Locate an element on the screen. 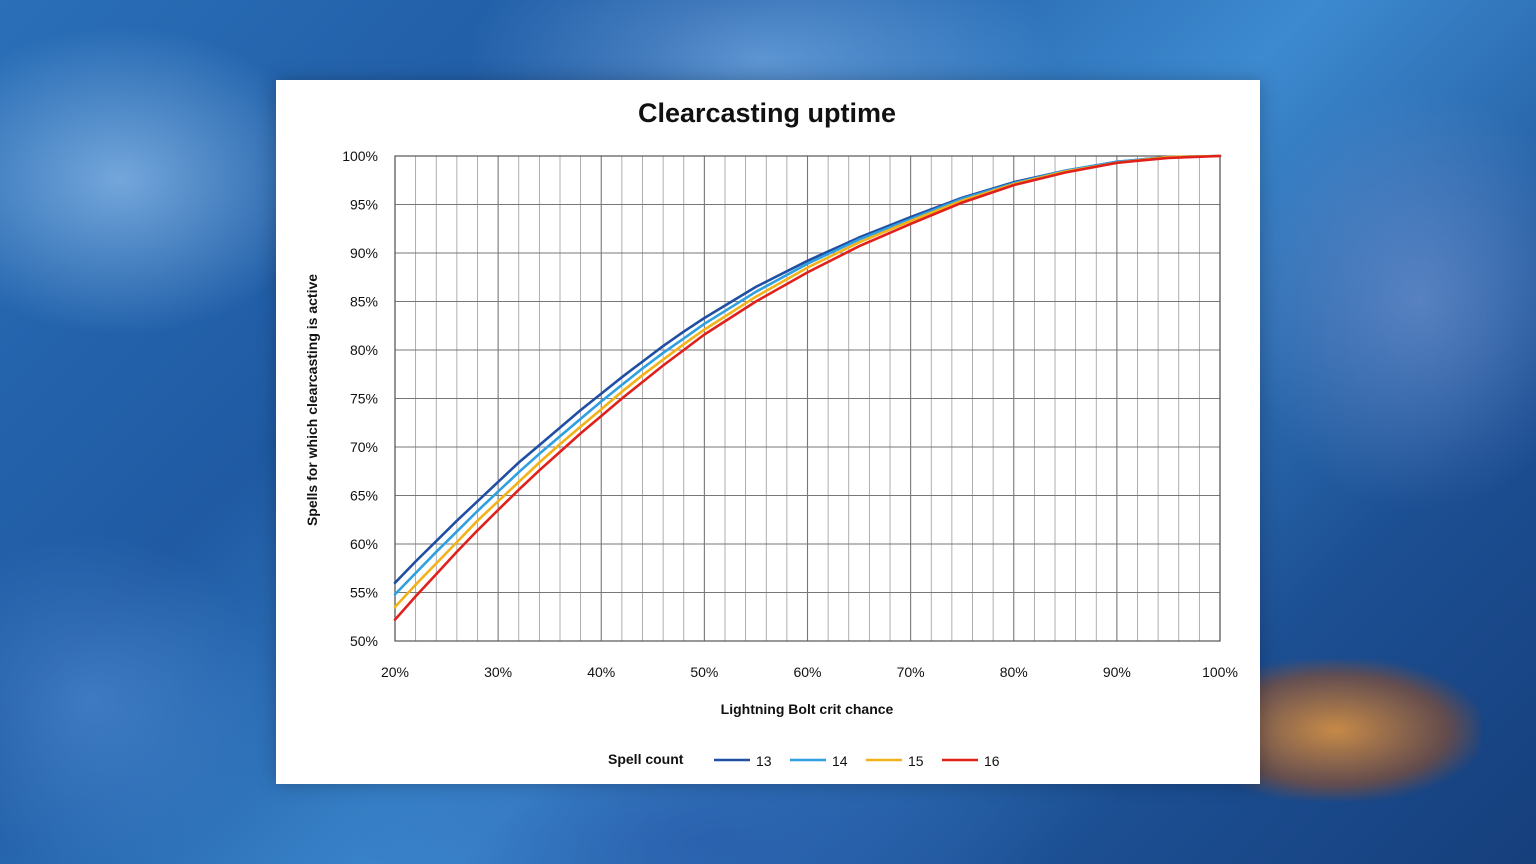  x-tick-label: 60% is located at coordinates (807, 672).